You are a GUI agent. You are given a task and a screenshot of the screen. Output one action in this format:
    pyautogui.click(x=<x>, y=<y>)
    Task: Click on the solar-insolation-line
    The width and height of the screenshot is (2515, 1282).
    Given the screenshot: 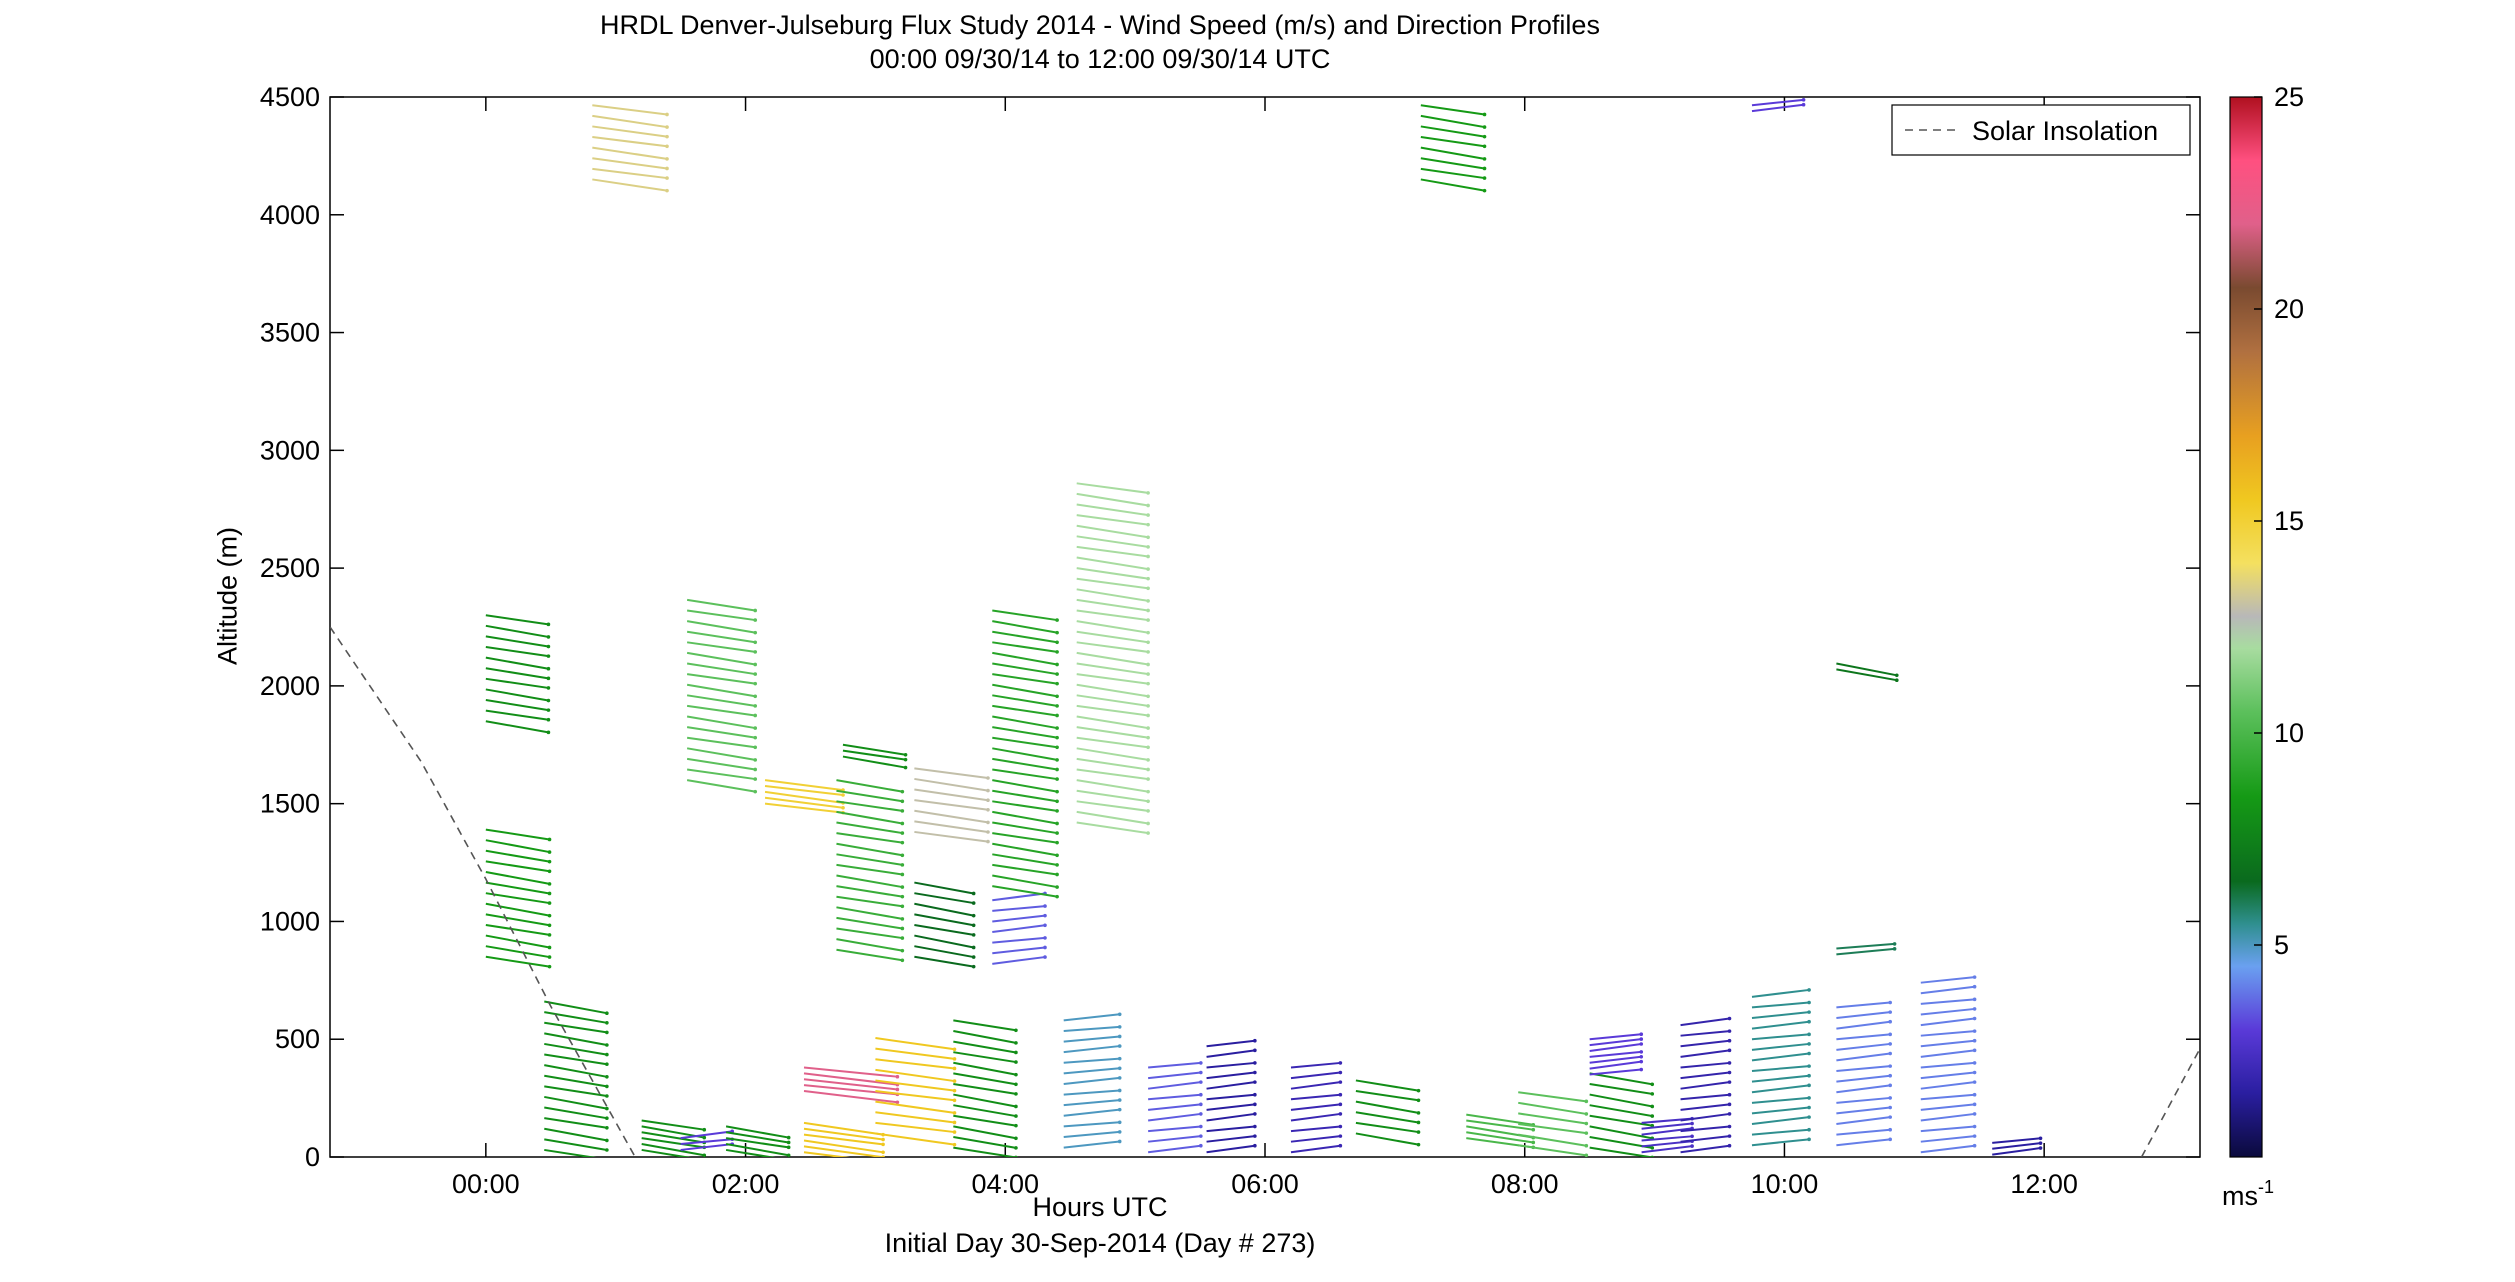 What is the action you would take?
    pyautogui.click(x=483, y=891)
    